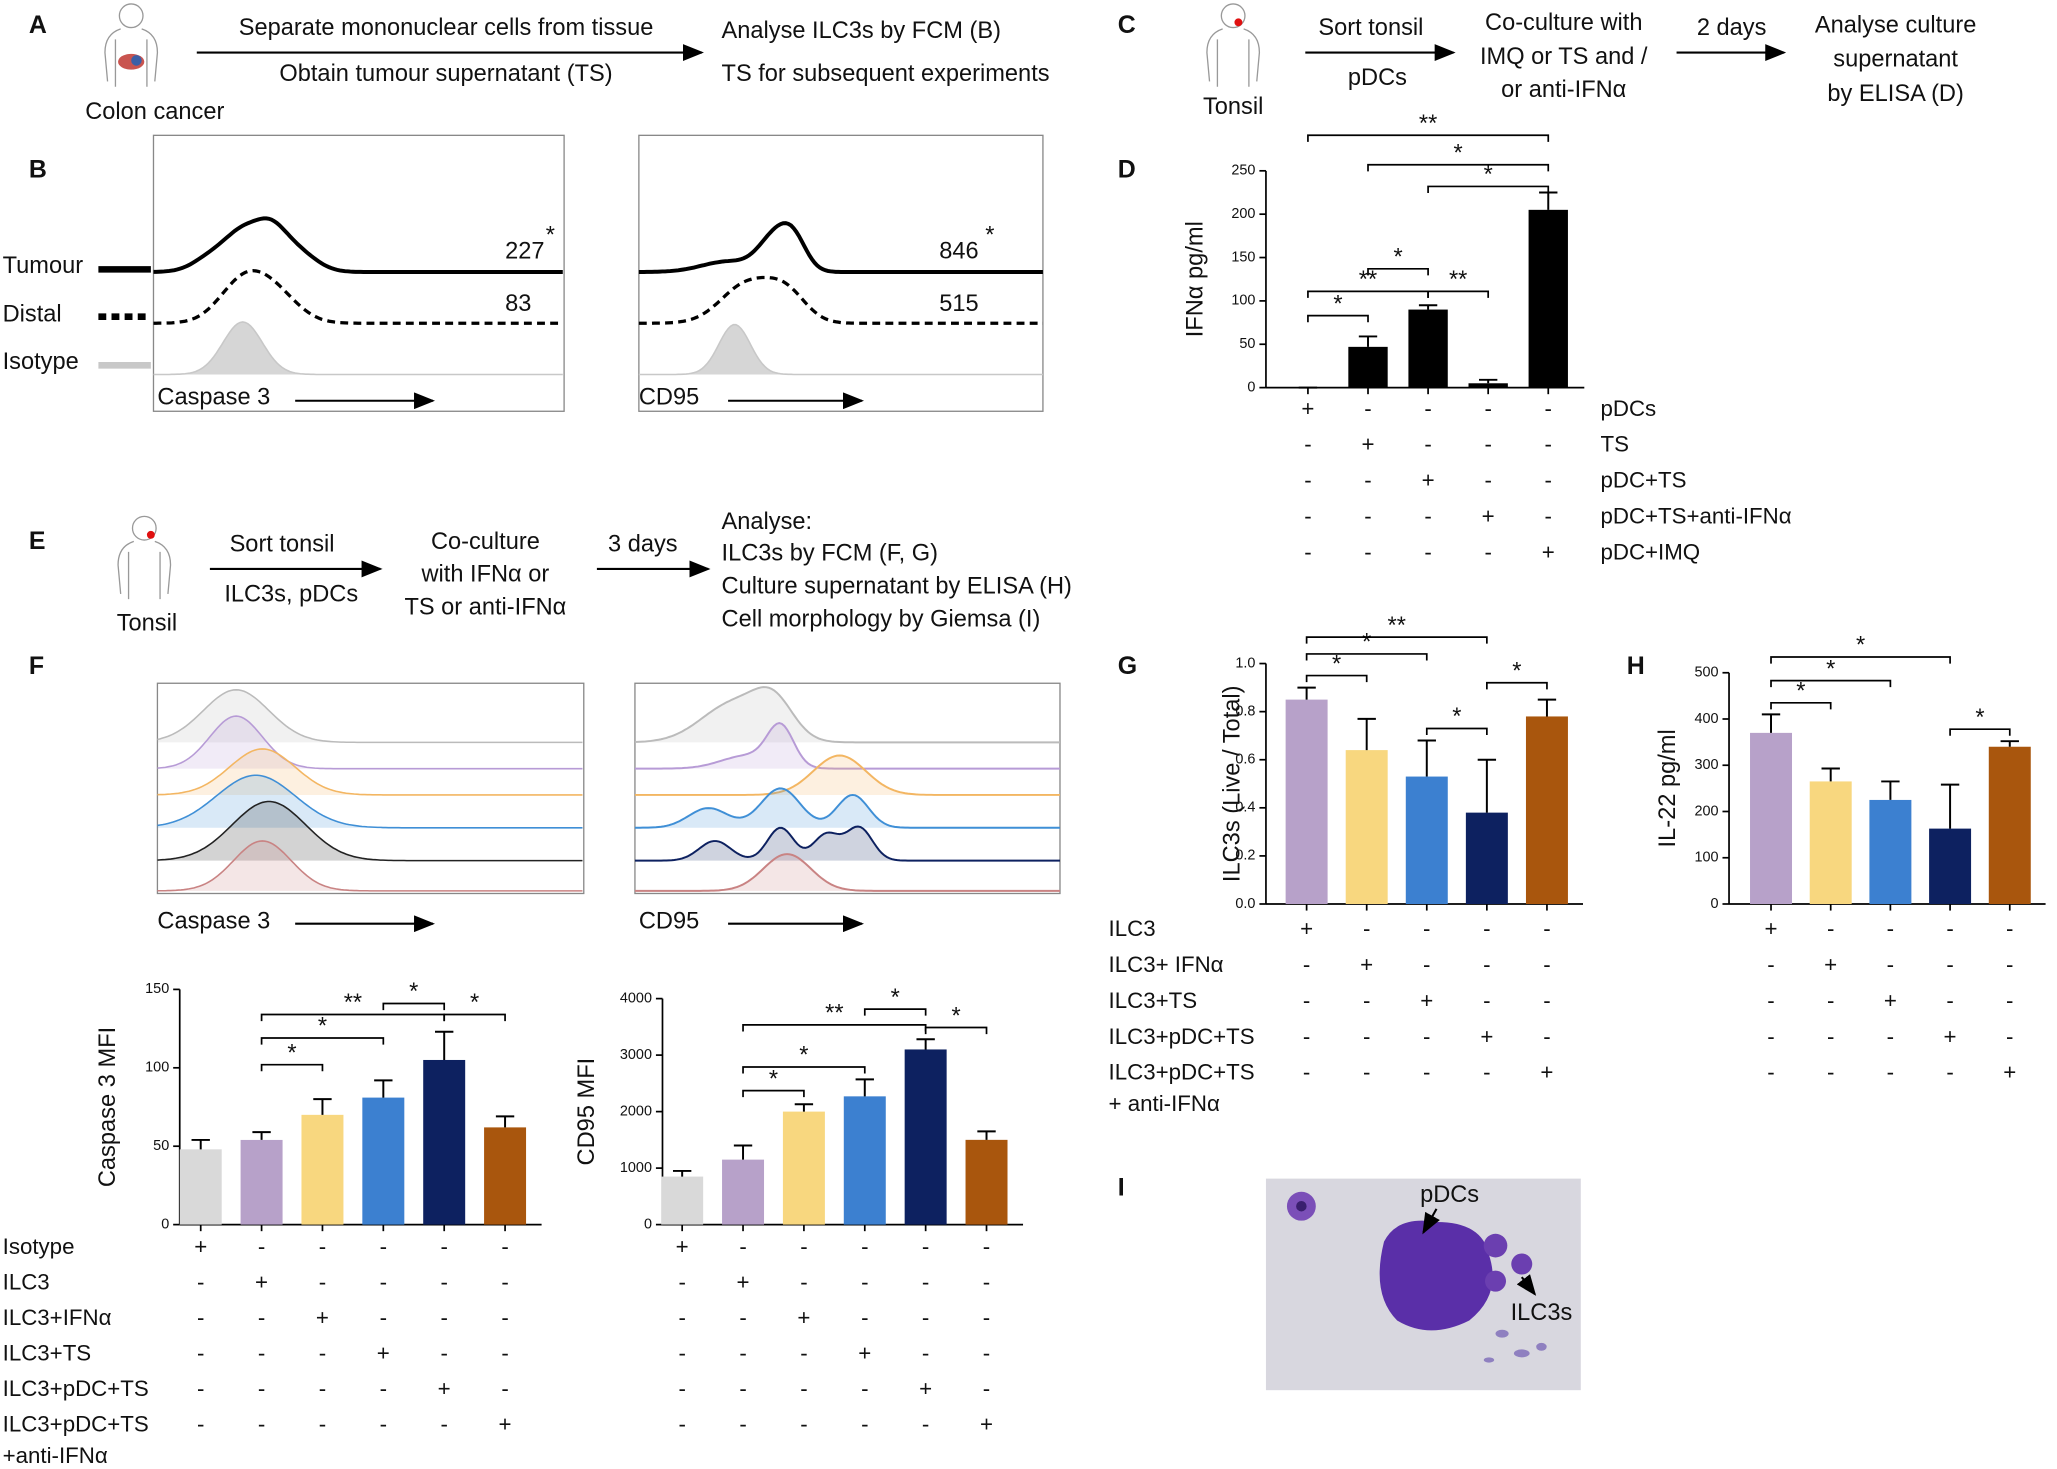  I want to click on condition-label: ILC3+ IFNα, so click(1166, 964).